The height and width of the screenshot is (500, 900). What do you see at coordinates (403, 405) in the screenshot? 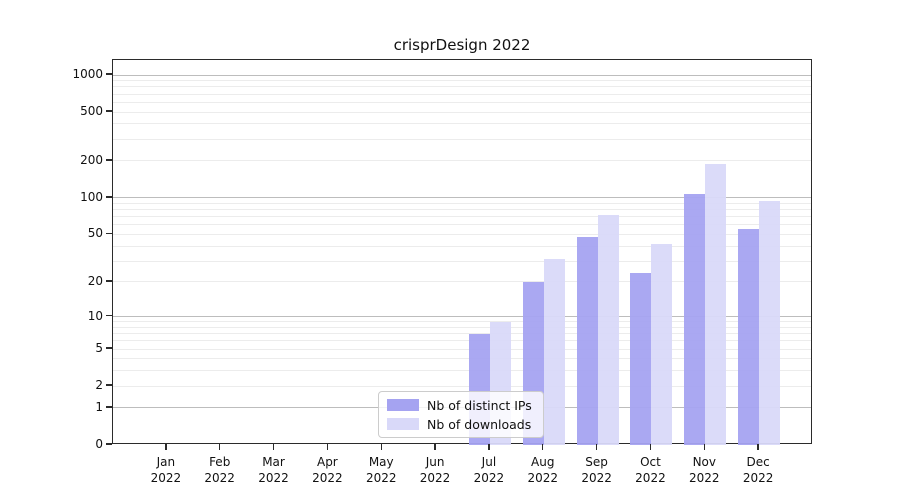
I see `legend-swatch-distinct-ips` at bounding box center [403, 405].